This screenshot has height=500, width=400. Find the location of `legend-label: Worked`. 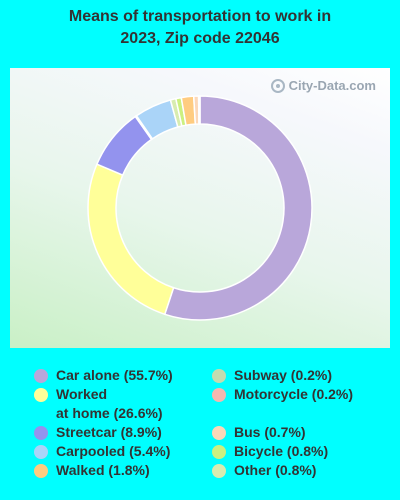

legend-label: Worked is located at coordinates (82, 394).